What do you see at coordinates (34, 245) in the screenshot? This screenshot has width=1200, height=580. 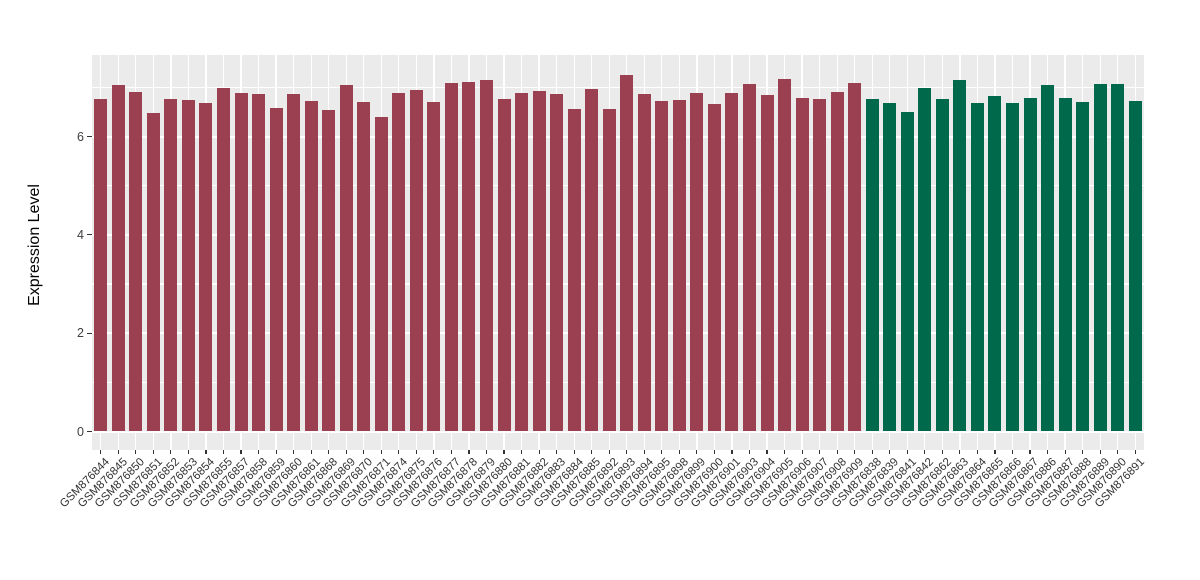 I see `y-axis-title: Expression Level` at bounding box center [34, 245].